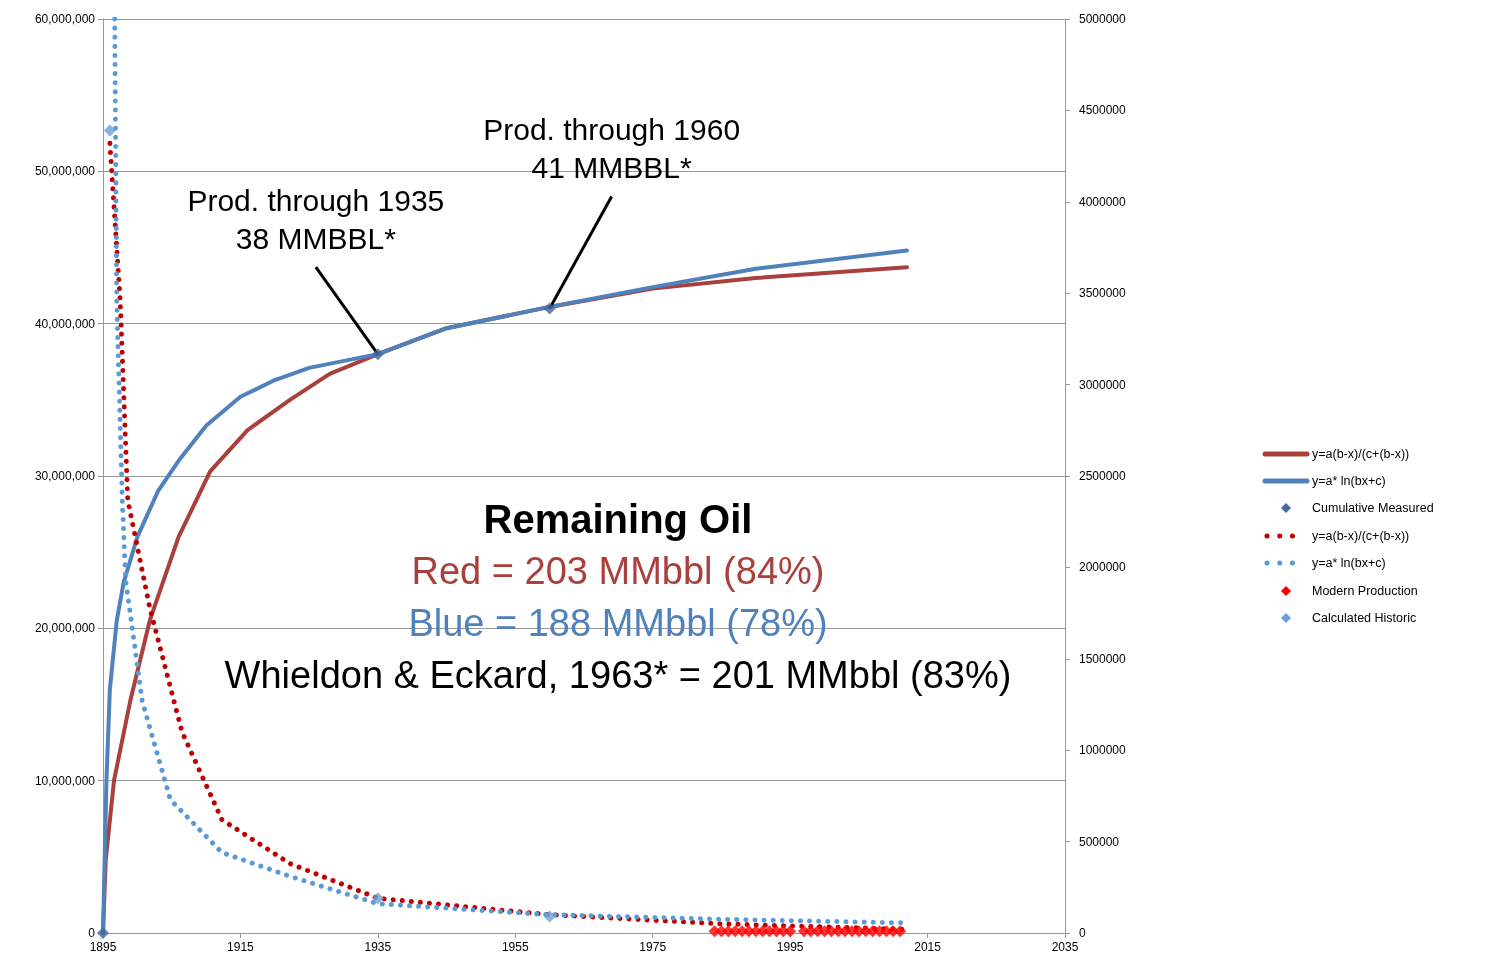 The height and width of the screenshot is (963, 1493). What do you see at coordinates (65, 19) in the screenshot?
I see `y-tick-label: 60,000,000` at bounding box center [65, 19].